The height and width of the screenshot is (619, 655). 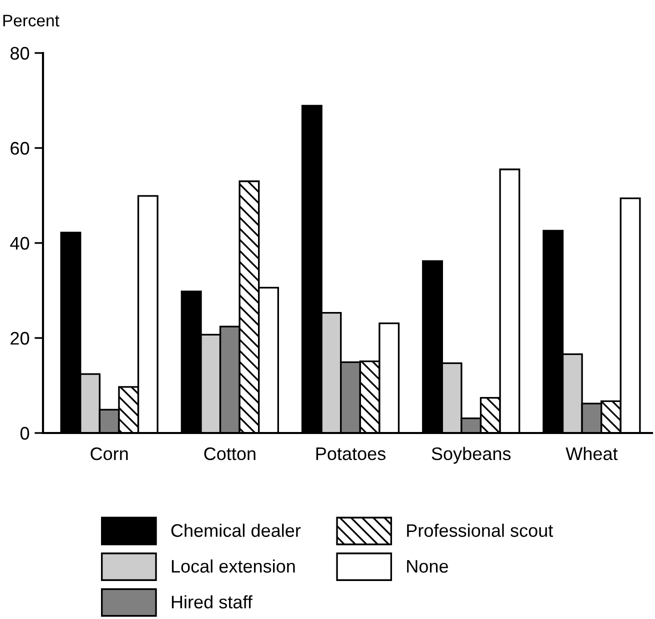 I want to click on y-tick-label: 20, so click(x=20, y=338).